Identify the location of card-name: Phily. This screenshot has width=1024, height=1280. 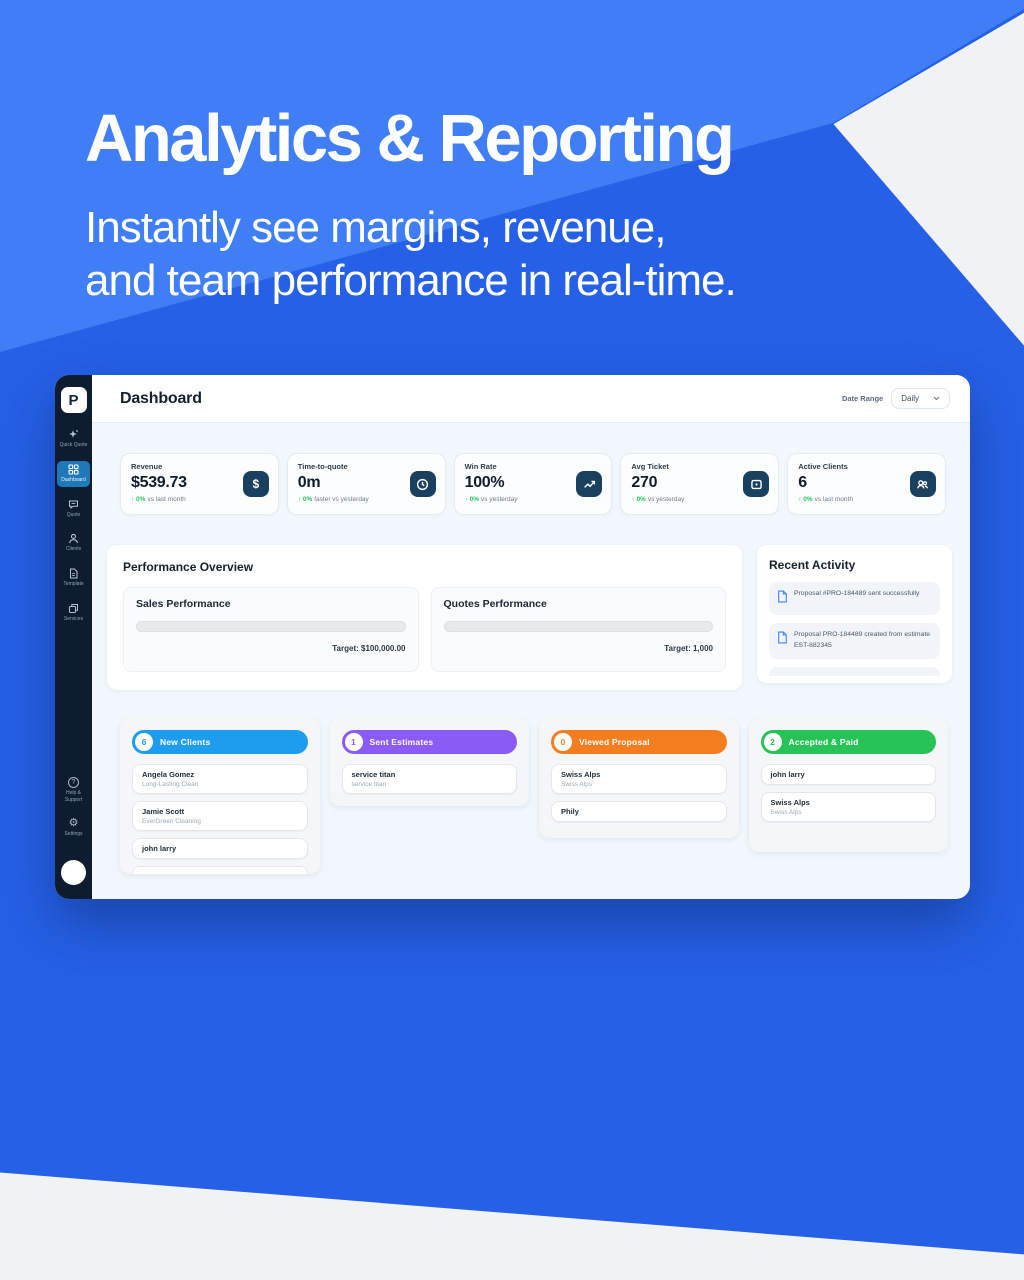
(570, 811).